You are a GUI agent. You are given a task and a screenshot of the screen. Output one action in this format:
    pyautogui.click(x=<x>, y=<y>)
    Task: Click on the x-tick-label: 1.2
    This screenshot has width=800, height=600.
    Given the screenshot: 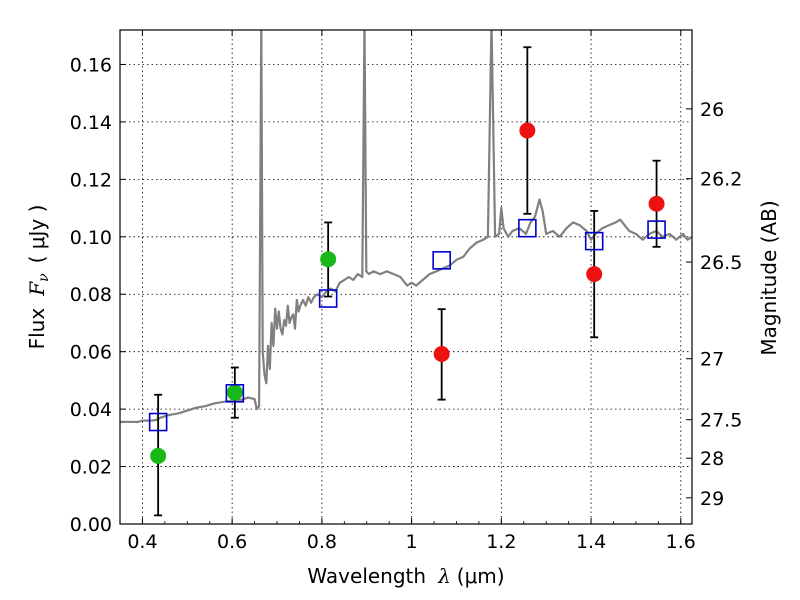 What is the action you would take?
    pyautogui.click(x=501, y=542)
    